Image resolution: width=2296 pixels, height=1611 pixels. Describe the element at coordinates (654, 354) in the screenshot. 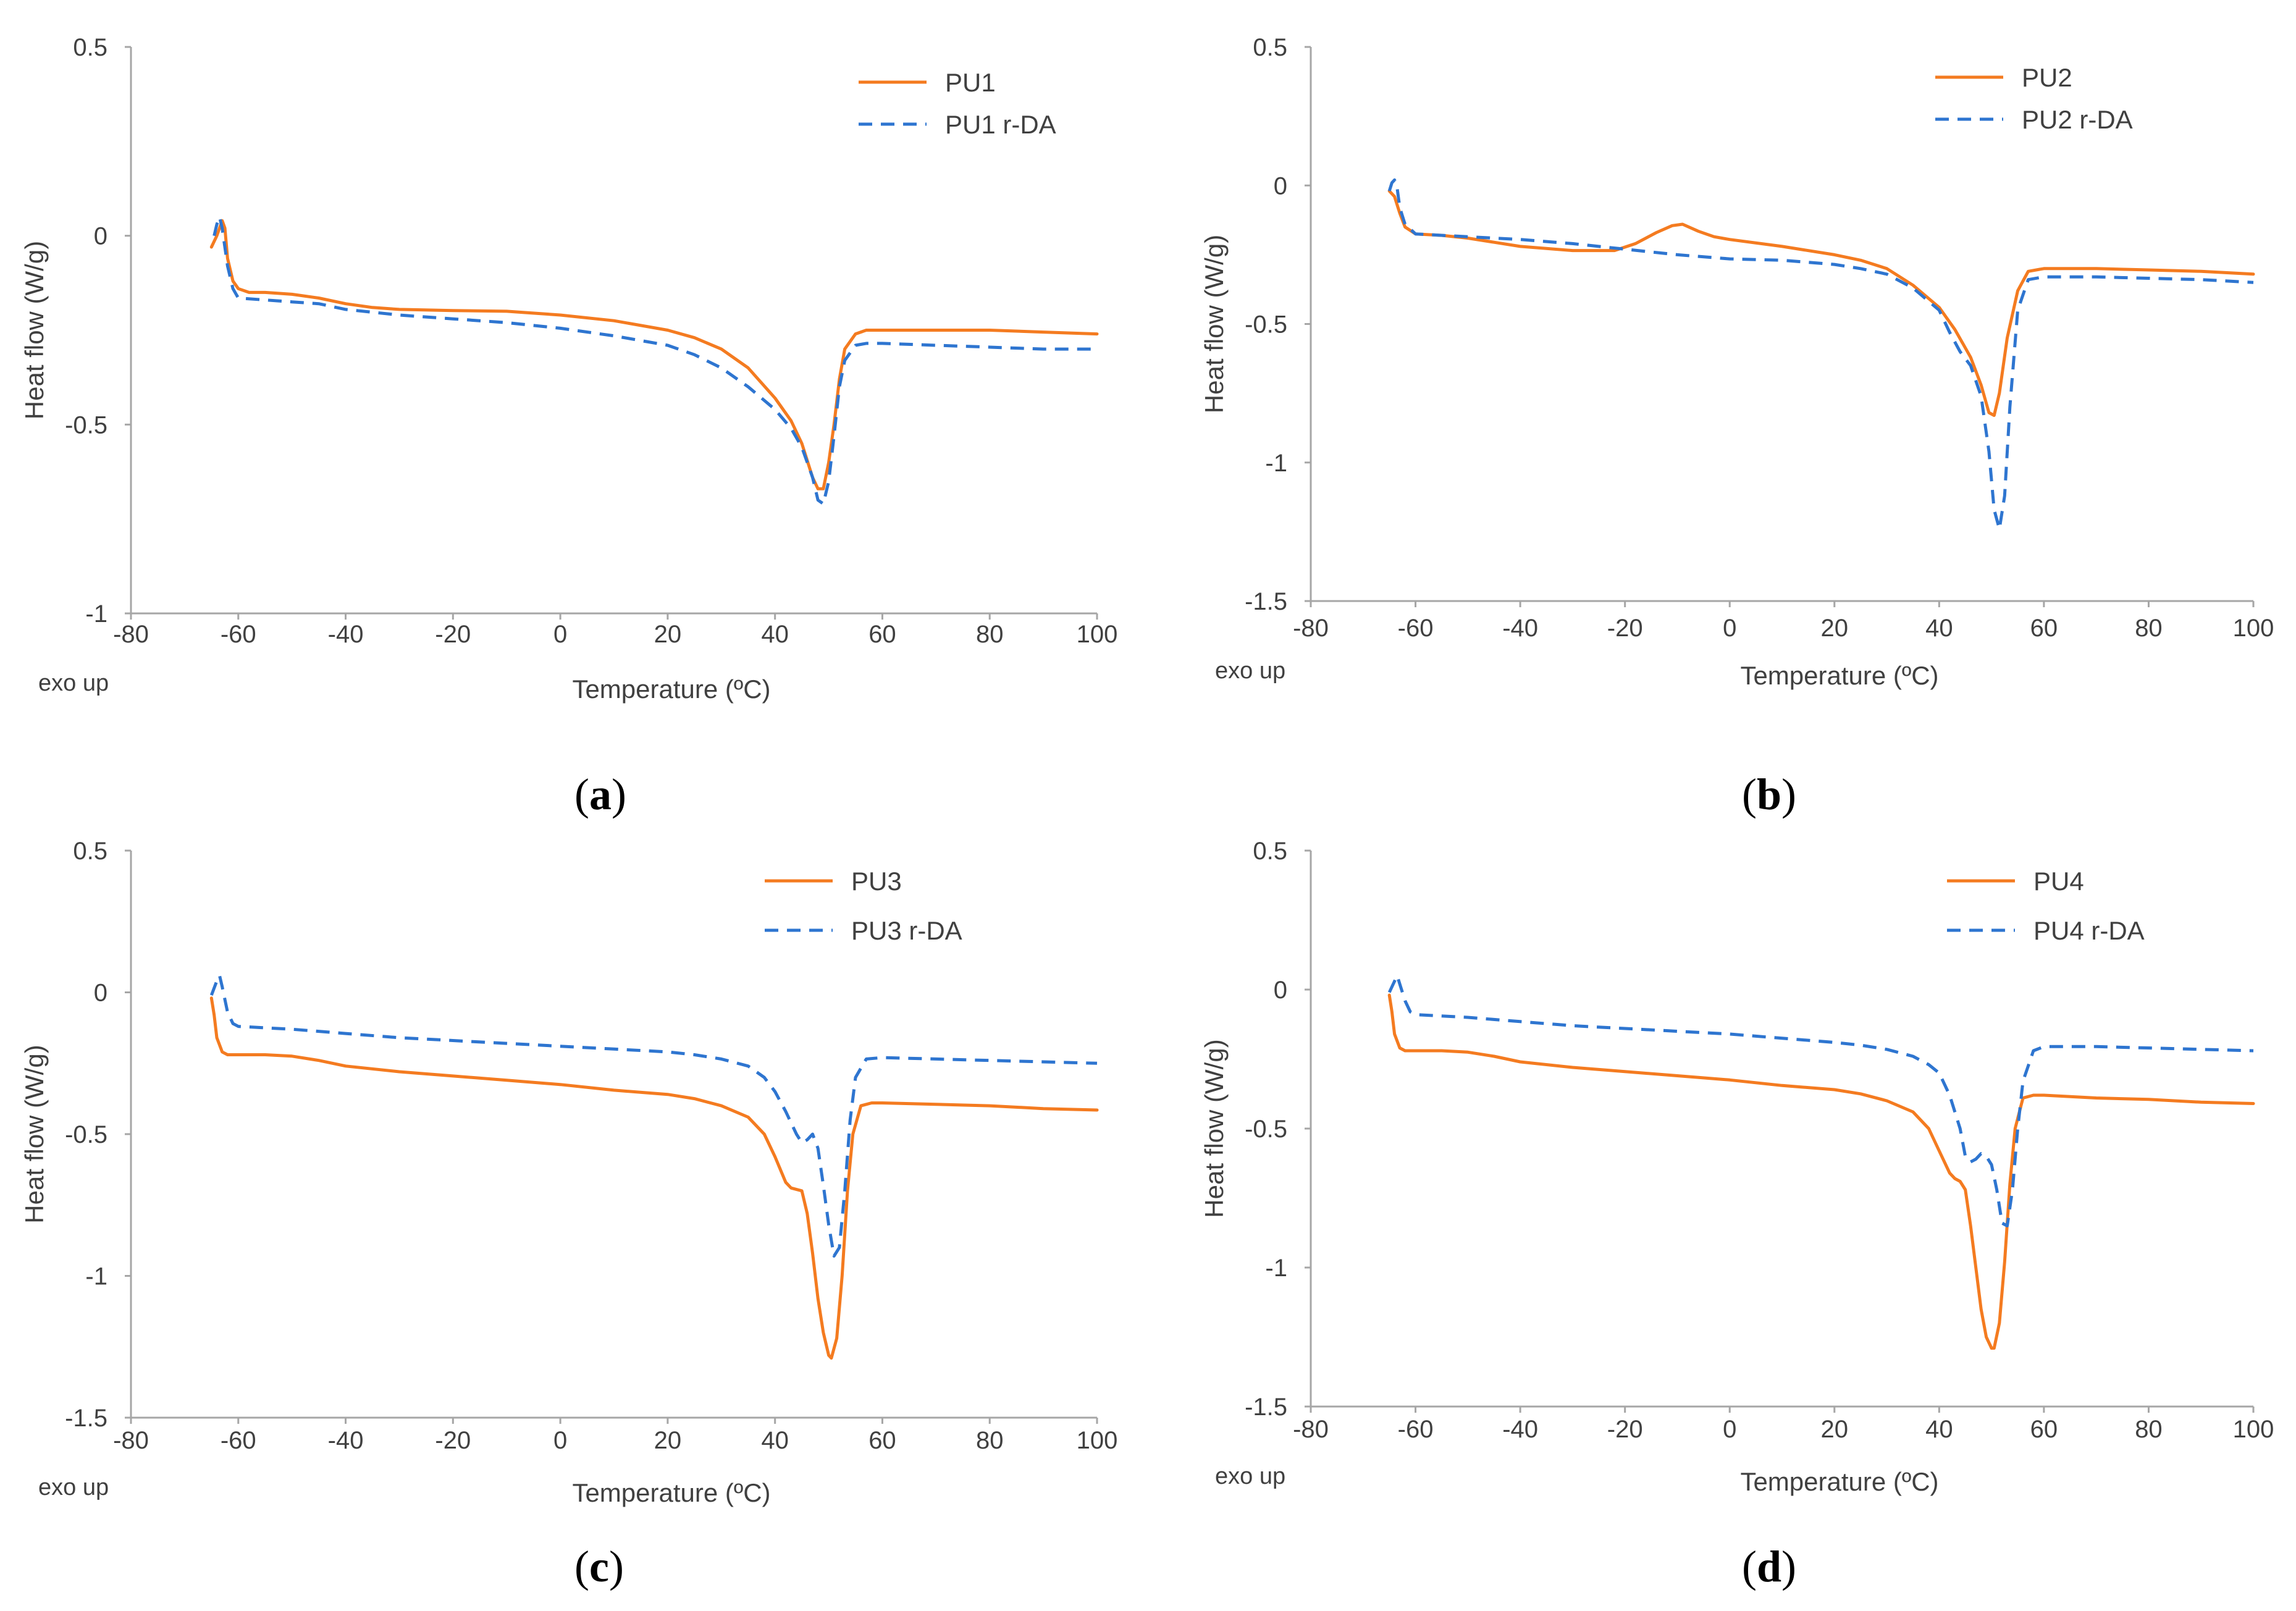

I see `series-line-pu1` at that location.